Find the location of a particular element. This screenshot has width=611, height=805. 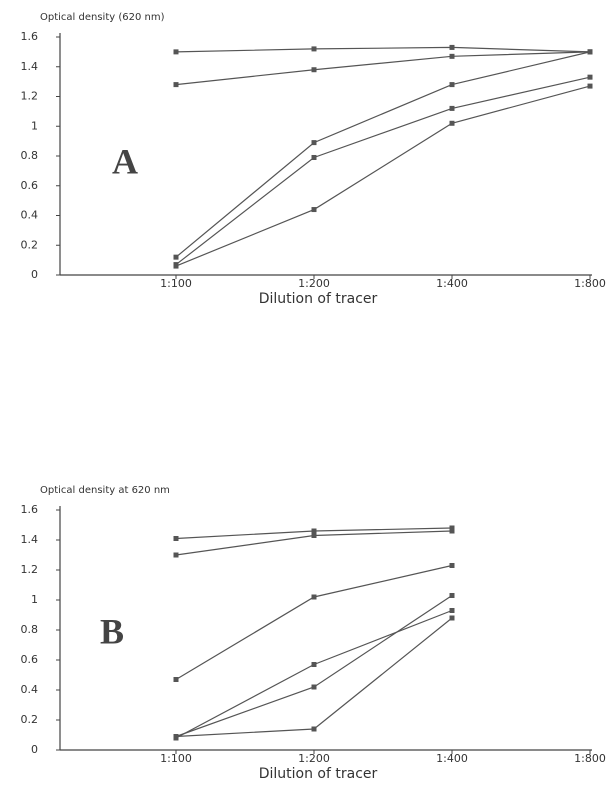

panel-label: A is located at coordinates (125, 161).